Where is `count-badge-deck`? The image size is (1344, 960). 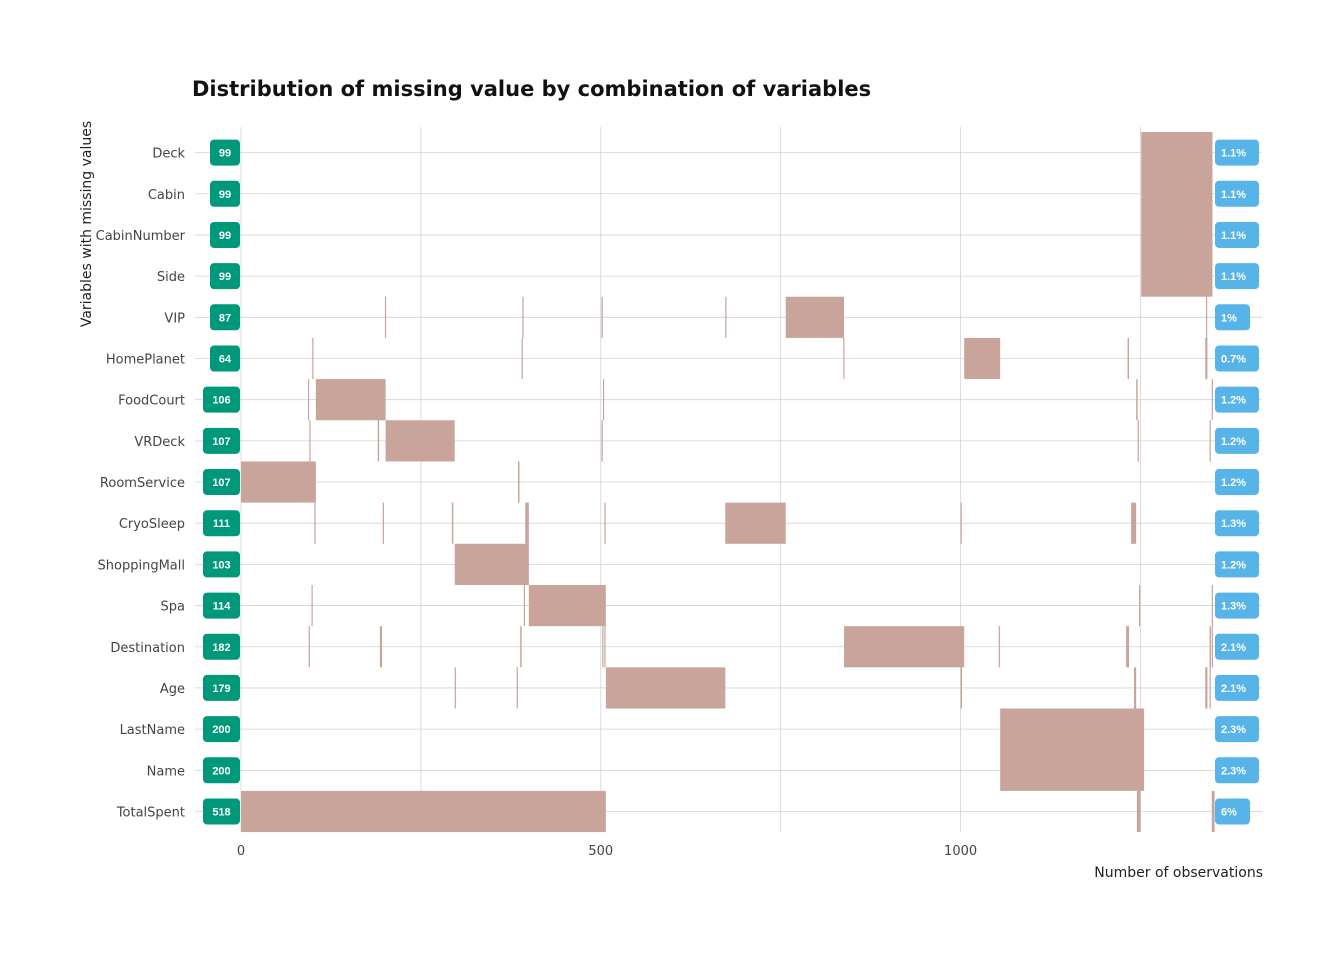
count-badge-deck is located at coordinates (225, 152).